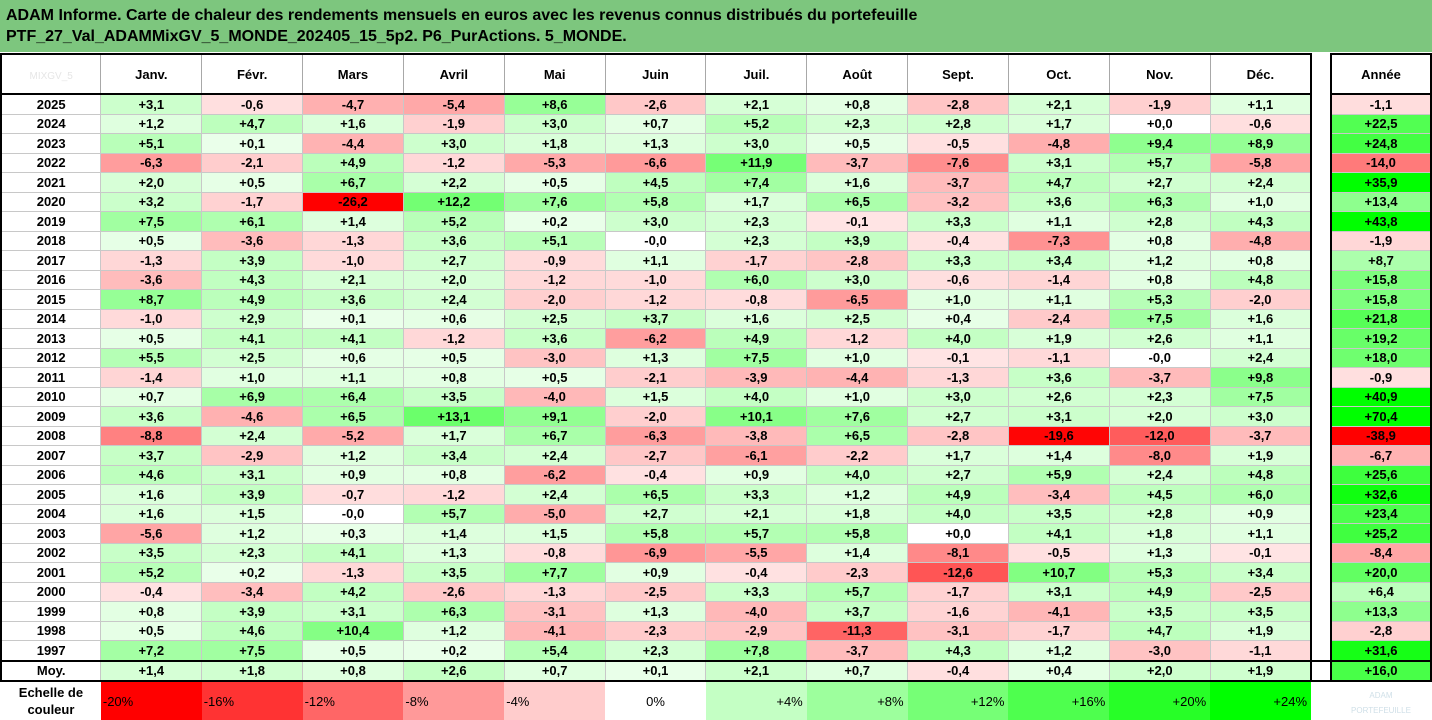  Describe the element at coordinates (453, 104) in the screenshot. I see `heatmap-cell: -5,4` at that location.